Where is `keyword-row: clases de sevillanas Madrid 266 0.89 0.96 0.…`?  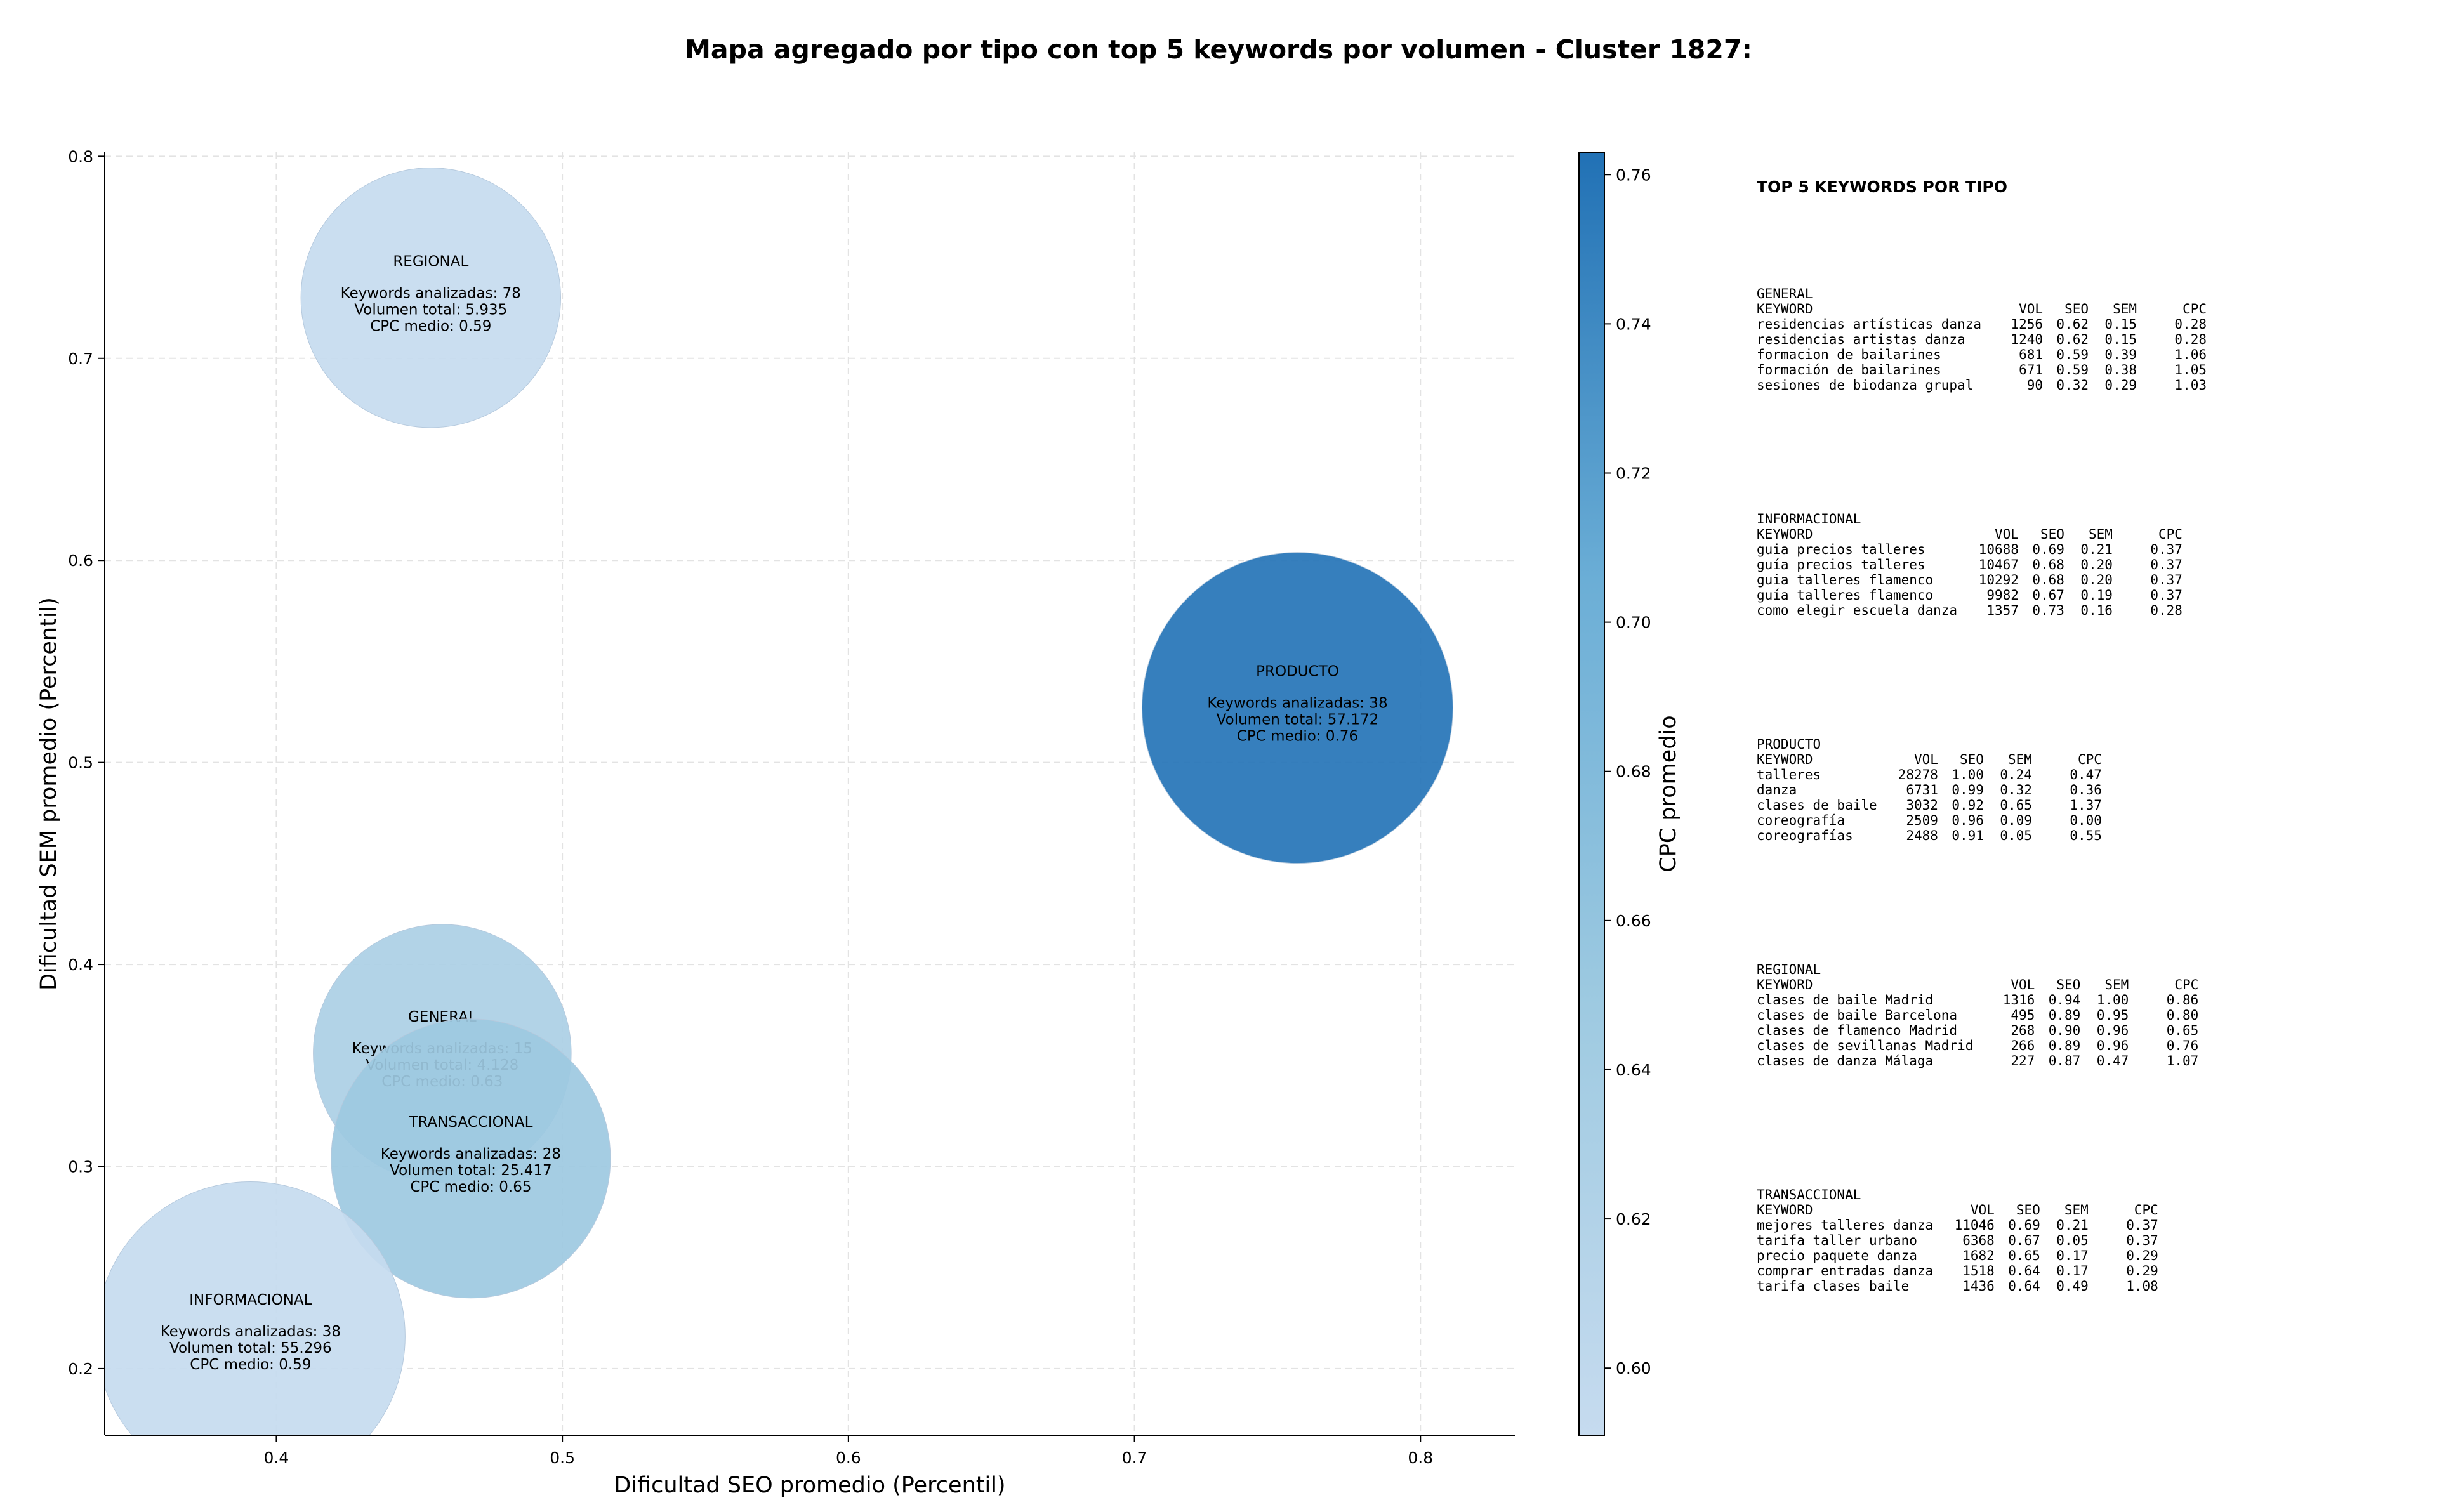
keyword-row: clases de sevillanas Madrid 266 0.89 0.96 0.… is located at coordinates (2087, 1046).